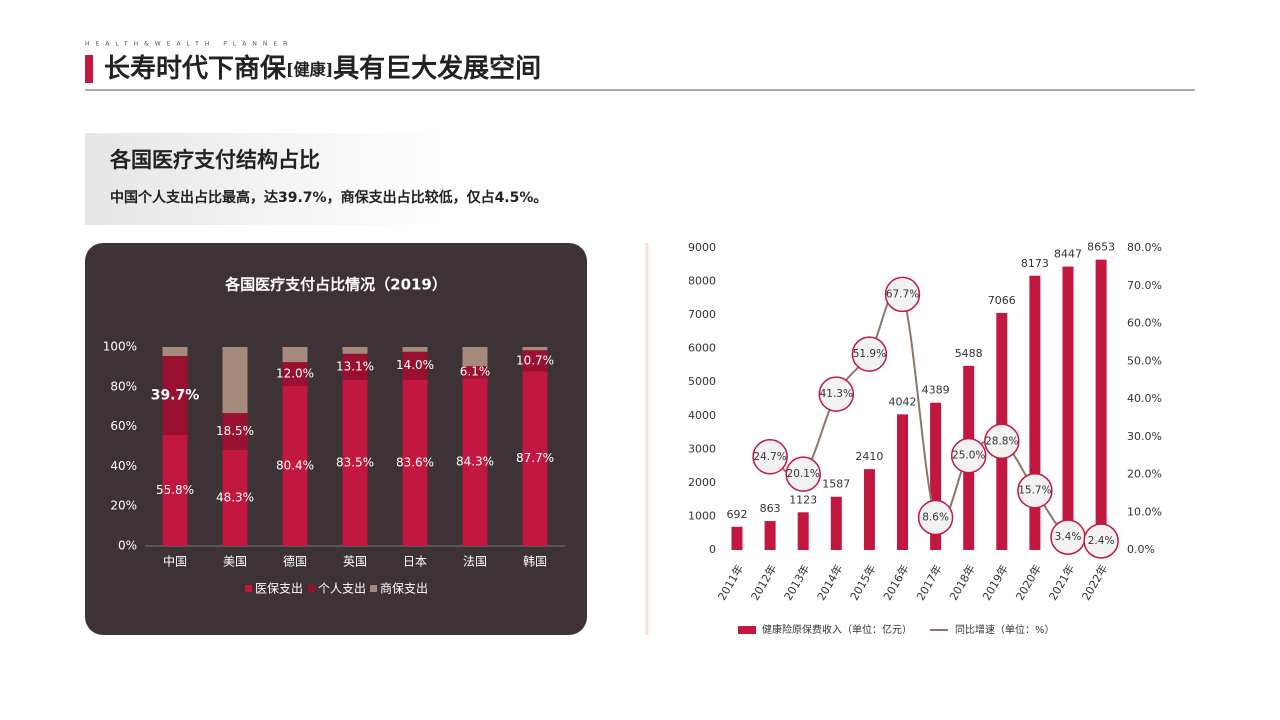 Image resolution: width=1280 pixels, height=720 pixels. What do you see at coordinates (896, 582) in the screenshot?
I see `x-tick-label: 2016年` at bounding box center [896, 582].